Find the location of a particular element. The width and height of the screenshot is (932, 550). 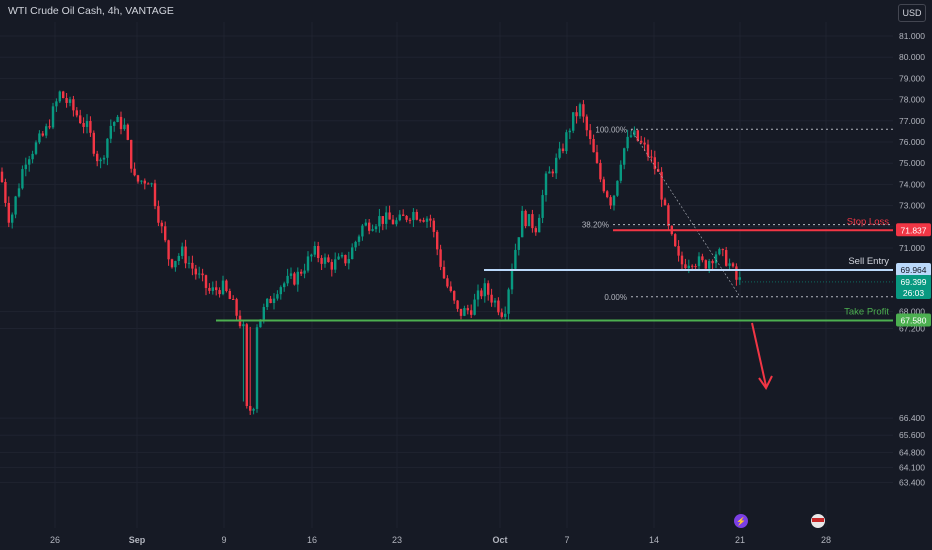

y-tick-label: 81.000 is located at coordinates (912, 36).